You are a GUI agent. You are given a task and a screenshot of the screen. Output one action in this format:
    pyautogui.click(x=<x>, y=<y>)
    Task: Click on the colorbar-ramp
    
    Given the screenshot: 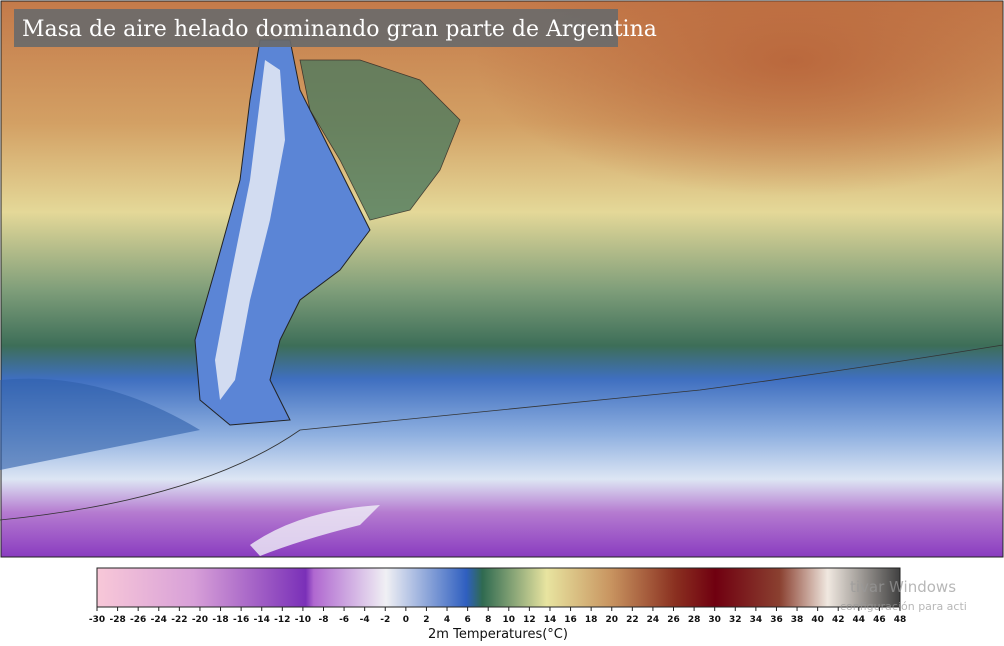 What is the action you would take?
    pyautogui.click(x=498, y=587)
    